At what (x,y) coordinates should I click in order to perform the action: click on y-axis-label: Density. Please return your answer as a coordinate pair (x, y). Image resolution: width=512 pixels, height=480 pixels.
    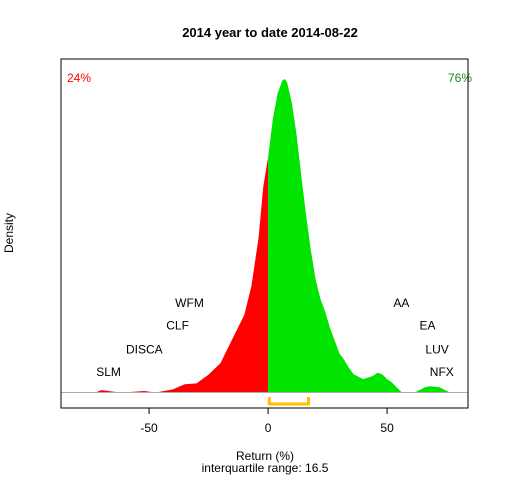
    Looking at the image, I should click on (9, 233).